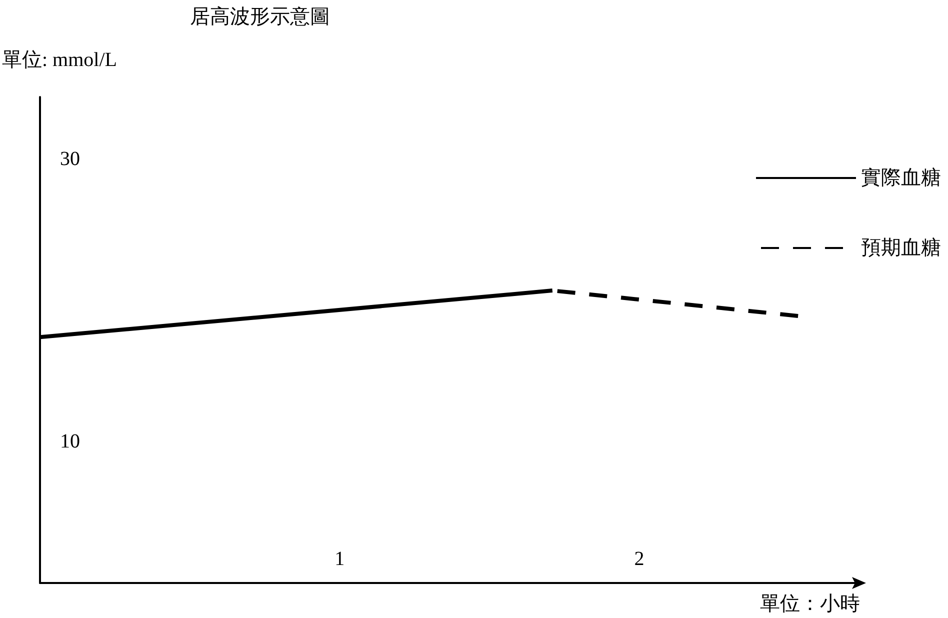  What do you see at coordinates (59, 60) in the screenshot?
I see `y-axis-title: 單位: mmol/L` at bounding box center [59, 60].